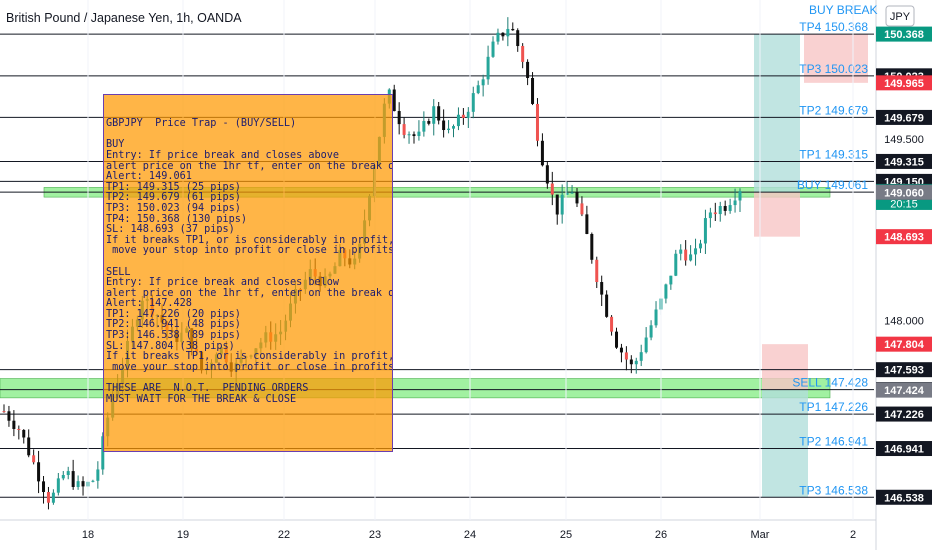 This screenshot has width=932, height=555. I want to click on price-axis-label: 149.315, so click(904, 161).